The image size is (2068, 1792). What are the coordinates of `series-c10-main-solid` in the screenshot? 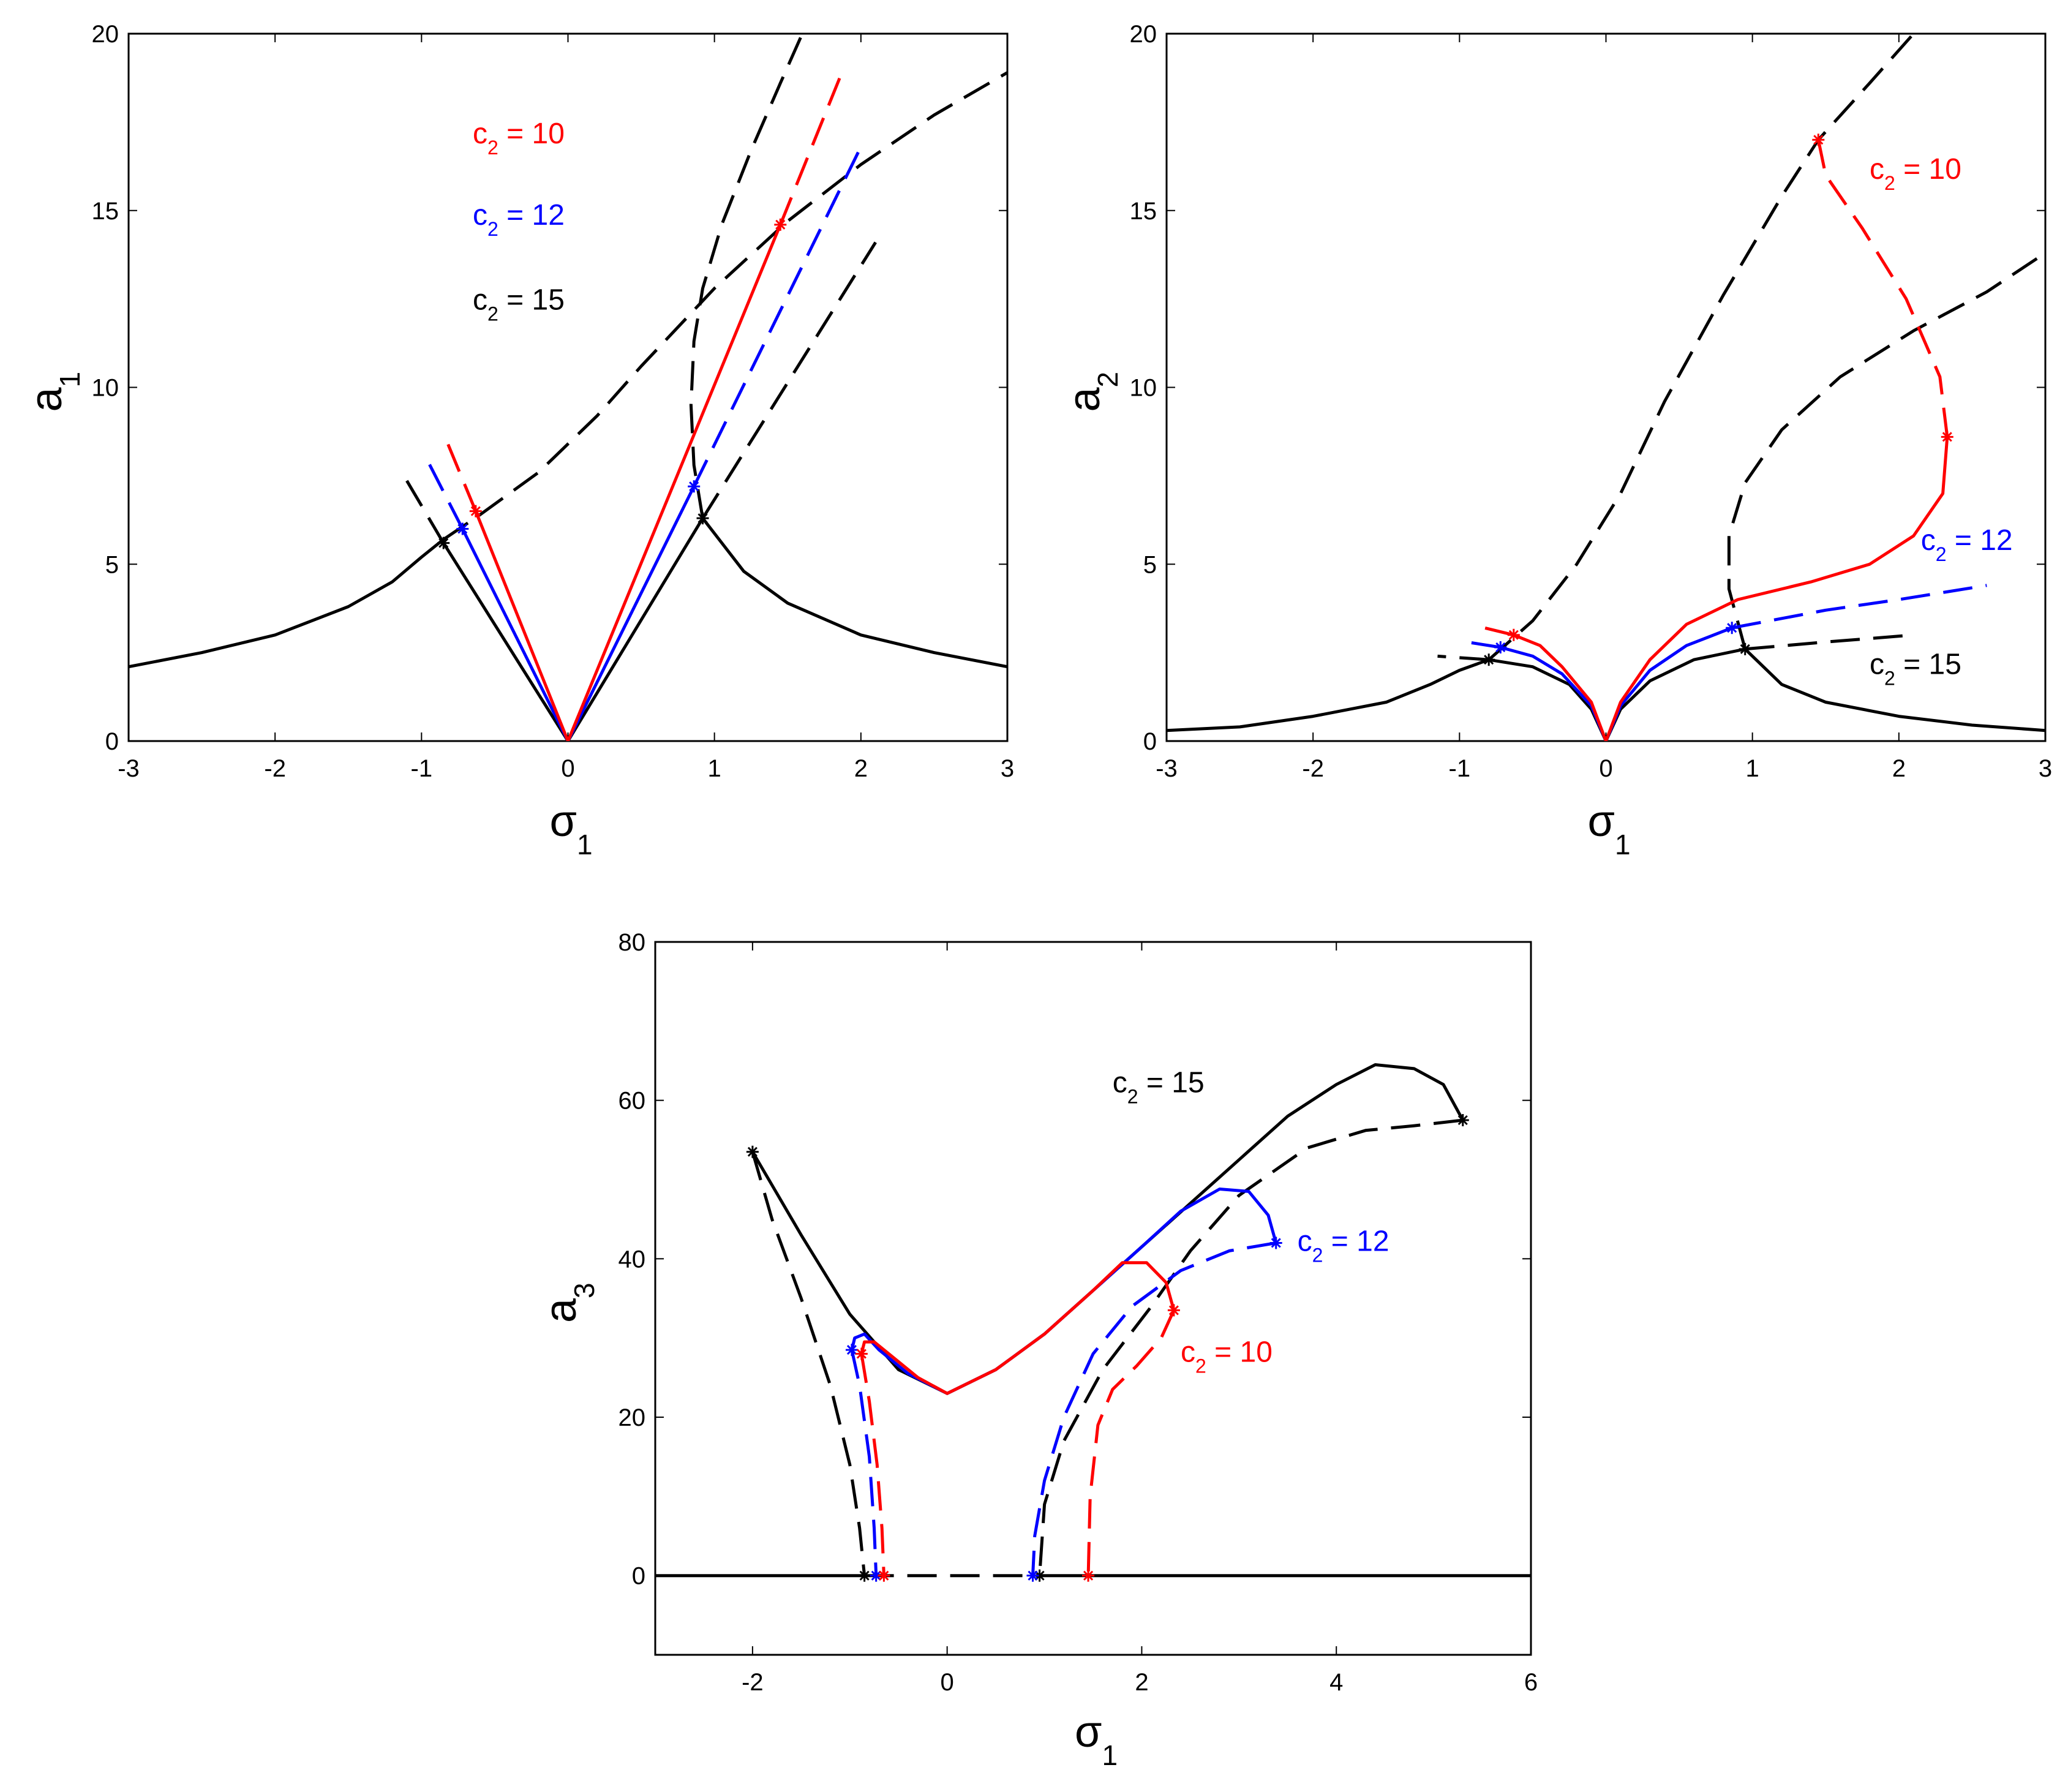 It's located at (1018, 1328).